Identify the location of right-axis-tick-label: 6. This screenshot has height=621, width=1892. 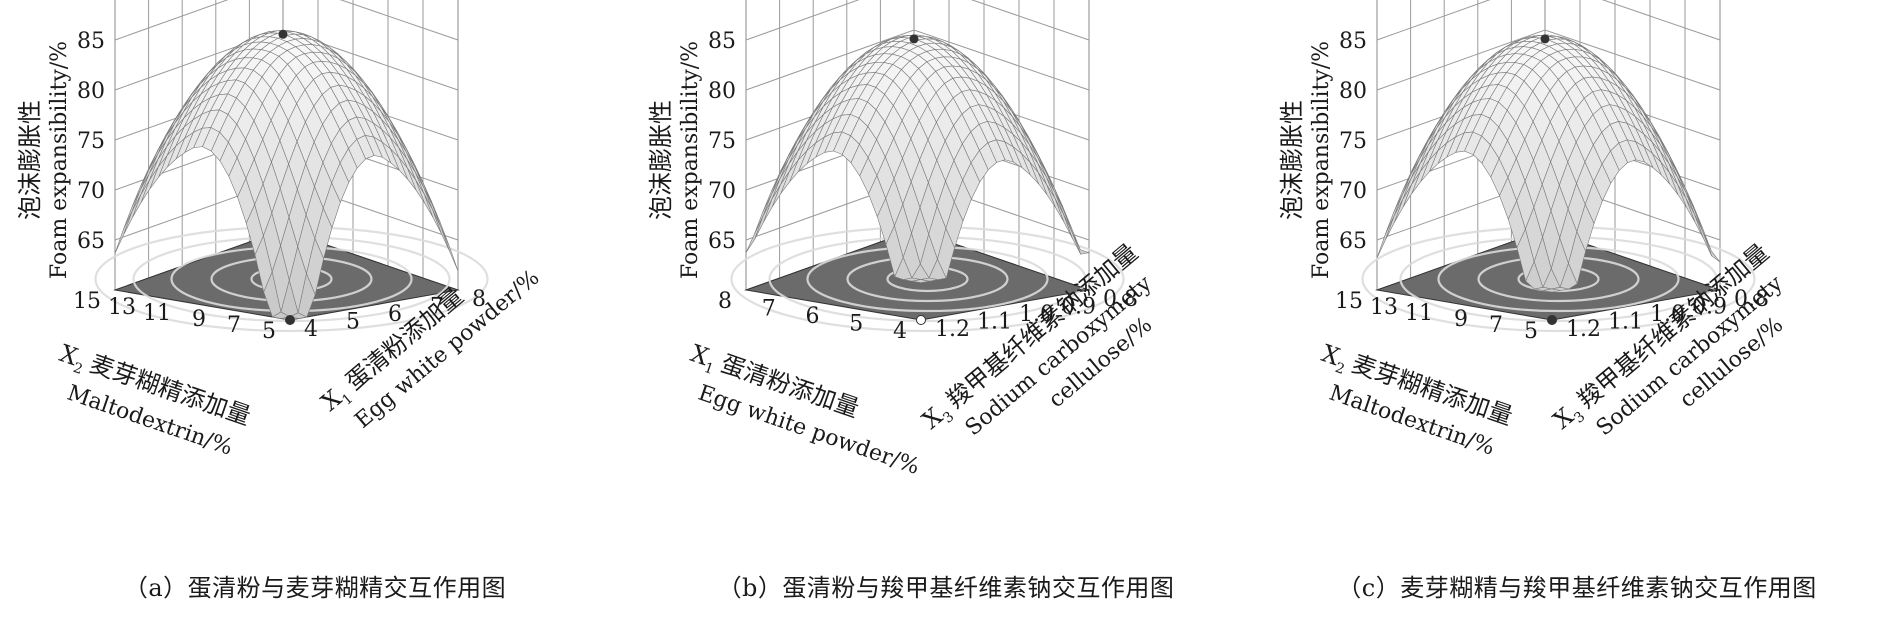
(395, 314).